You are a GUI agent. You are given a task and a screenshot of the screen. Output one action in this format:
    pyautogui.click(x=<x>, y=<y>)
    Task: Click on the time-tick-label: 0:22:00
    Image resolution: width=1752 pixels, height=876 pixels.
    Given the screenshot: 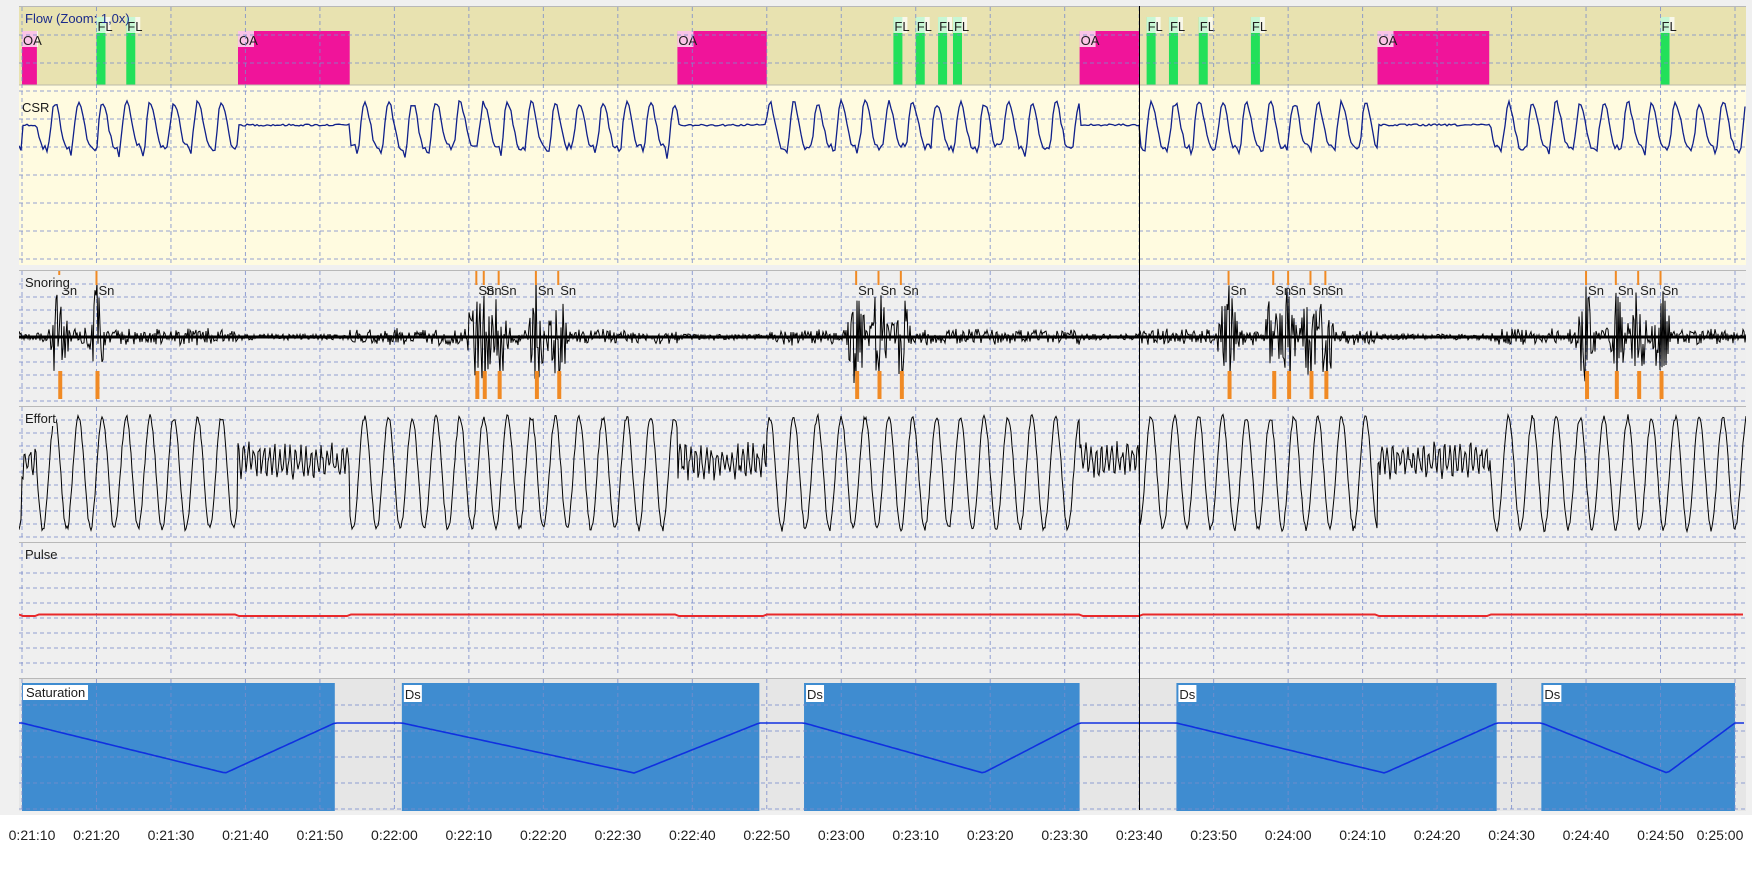 What is the action you would take?
    pyautogui.click(x=394, y=835)
    